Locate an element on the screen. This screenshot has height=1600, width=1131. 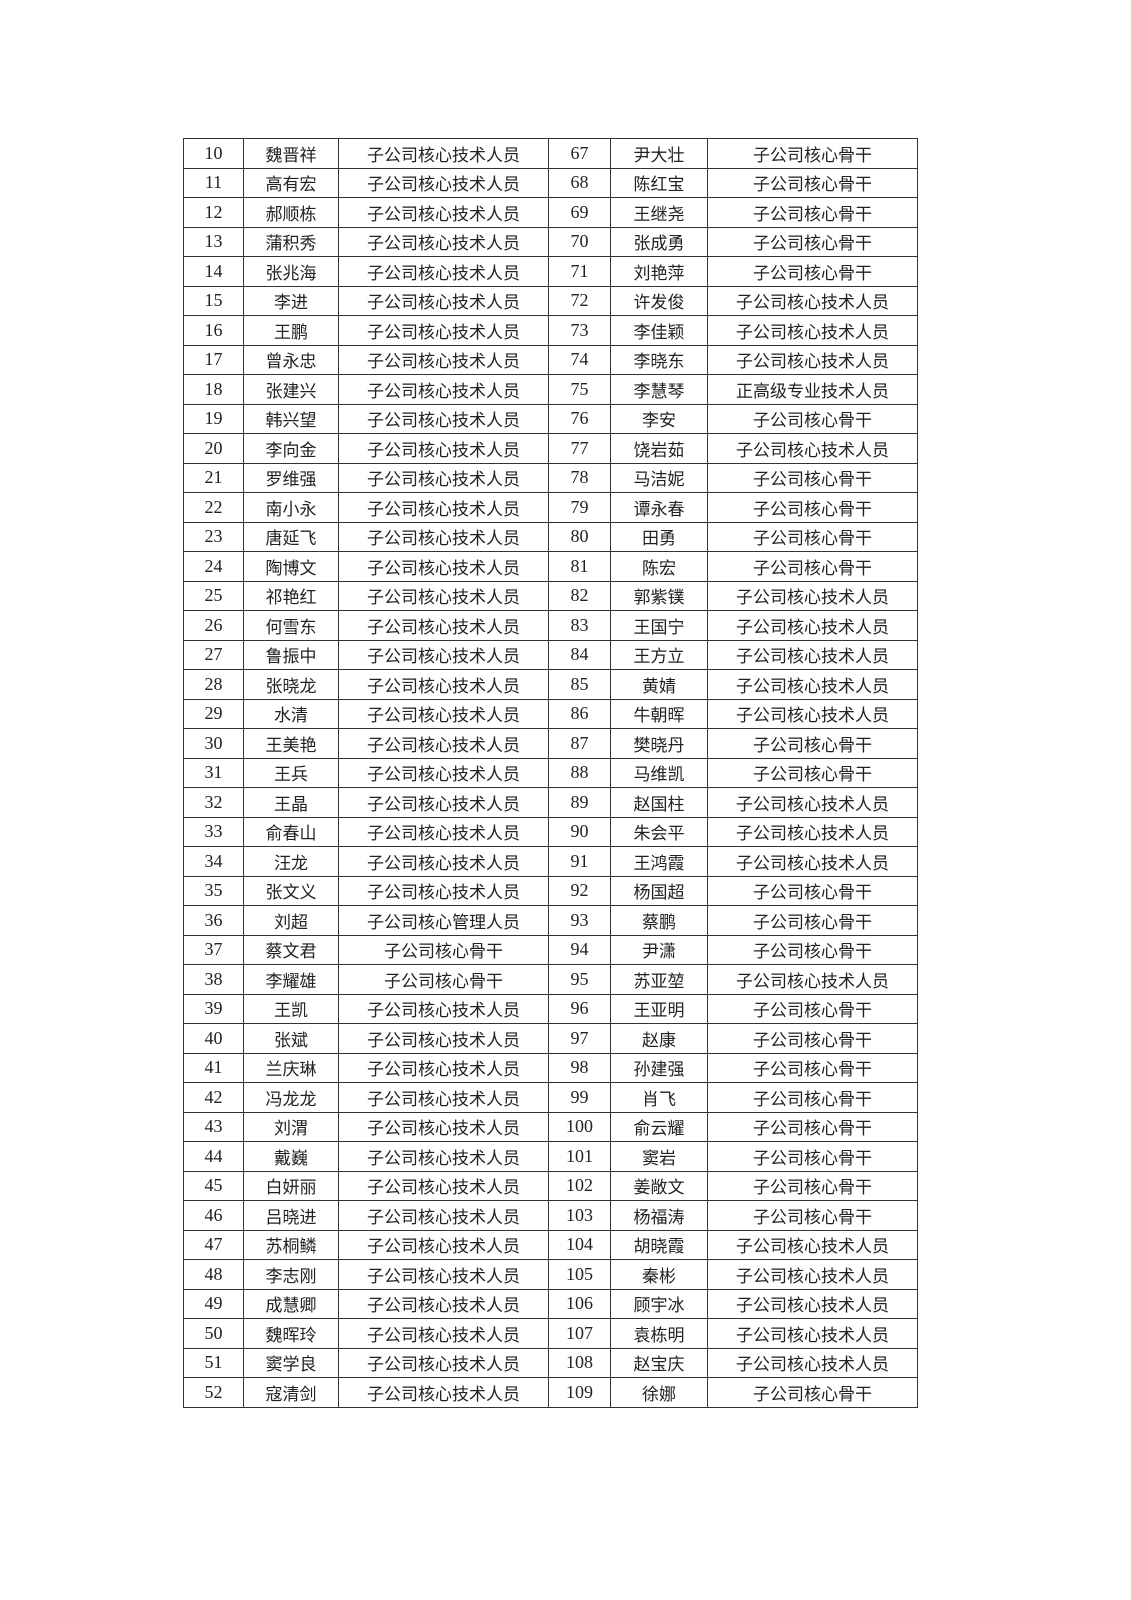
table-row: 17 曾永忠 子公司核心技术人员 74 李晓东 子公司核心技术人员 is located at coordinates (550, 359).